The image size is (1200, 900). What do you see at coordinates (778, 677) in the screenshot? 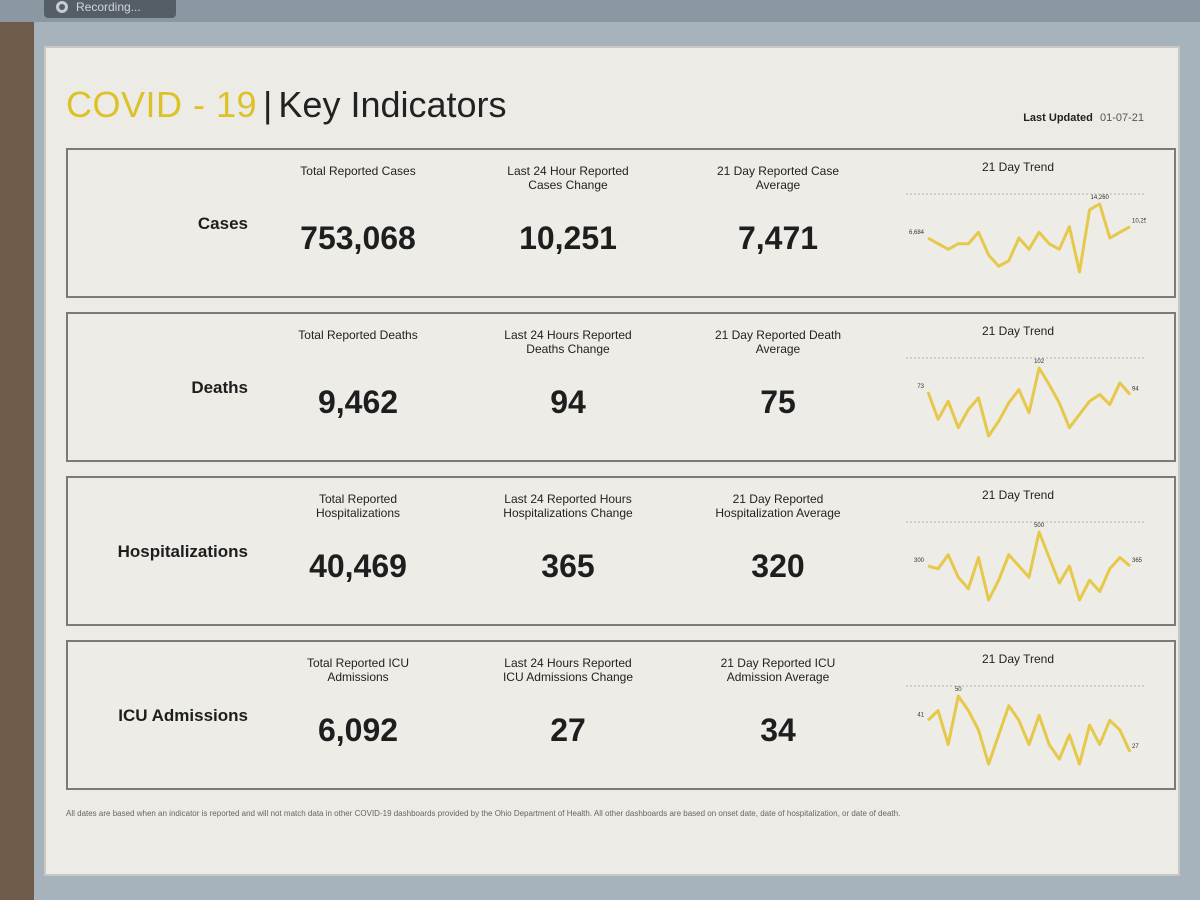
I see `metric-header-line: Admission Average` at bounding box center [778, 677].